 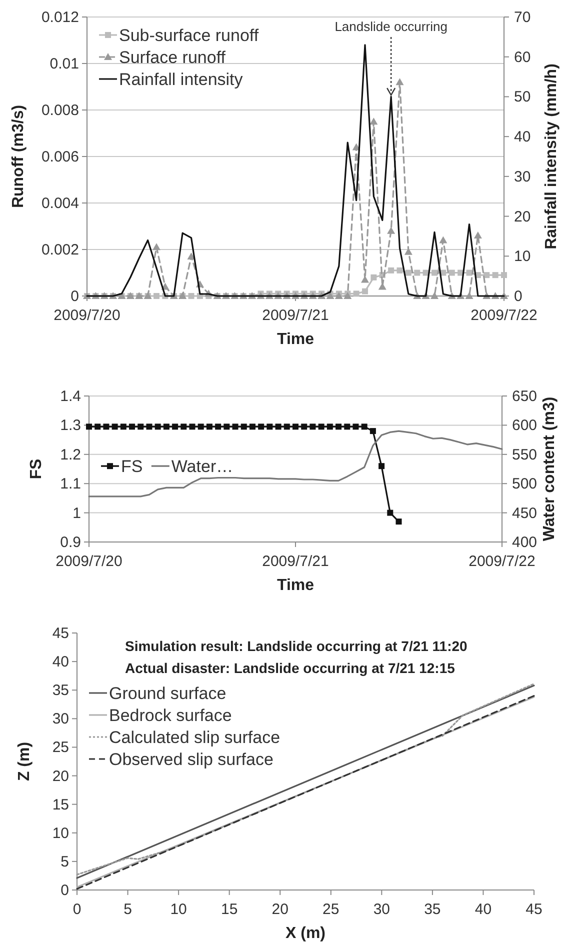 I want to click on x-tick-label: 40, so click(x=483, y=909).